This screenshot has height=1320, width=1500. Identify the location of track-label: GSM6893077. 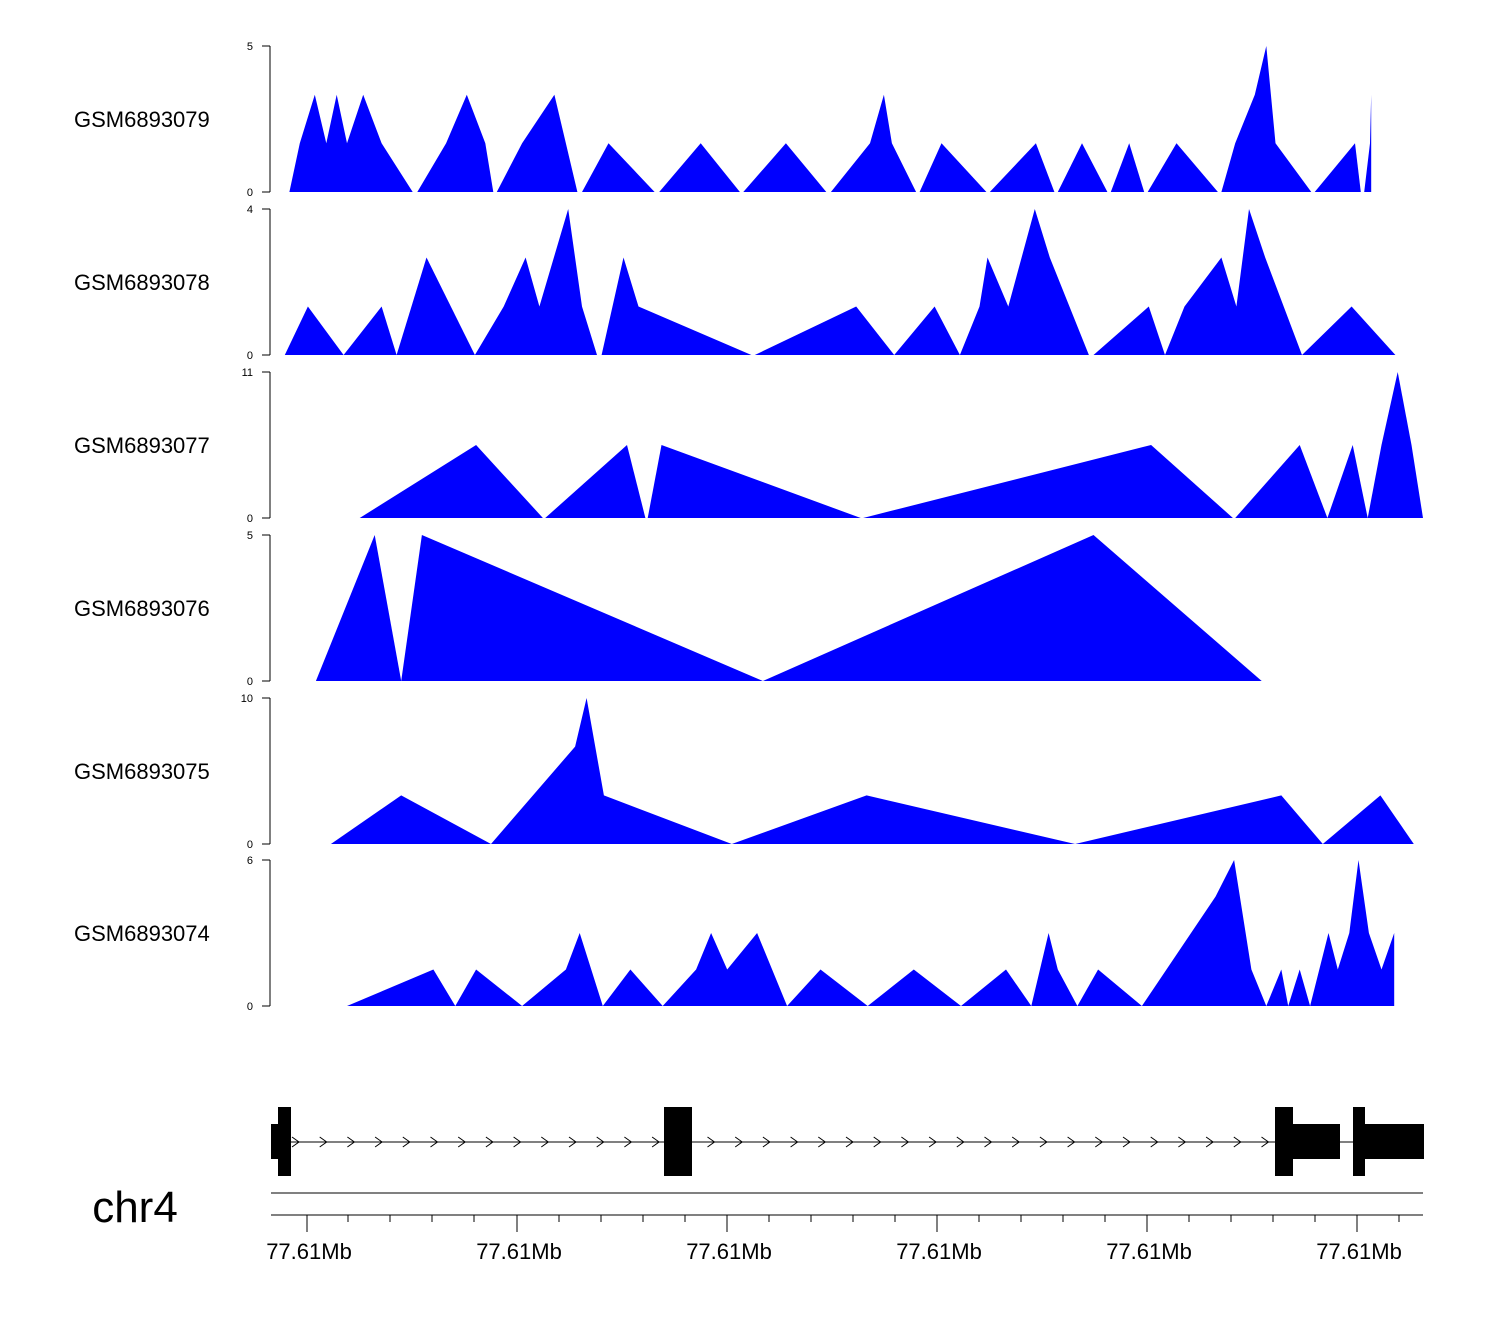
(142, 445).